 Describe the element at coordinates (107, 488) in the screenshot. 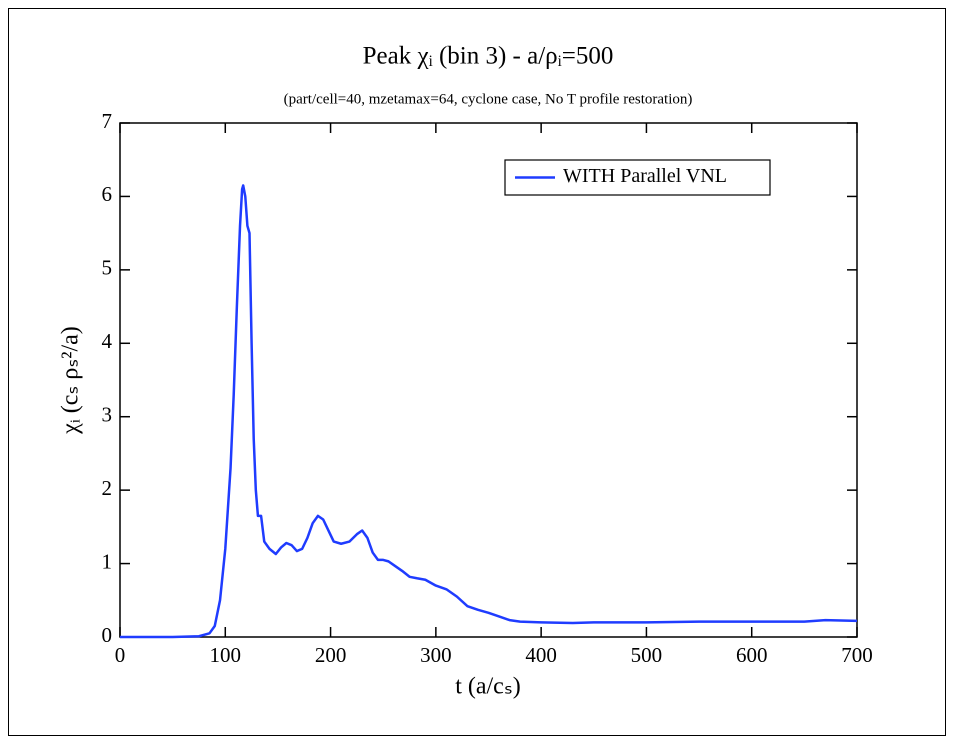

I see `y-tick-label: 2` at that location.